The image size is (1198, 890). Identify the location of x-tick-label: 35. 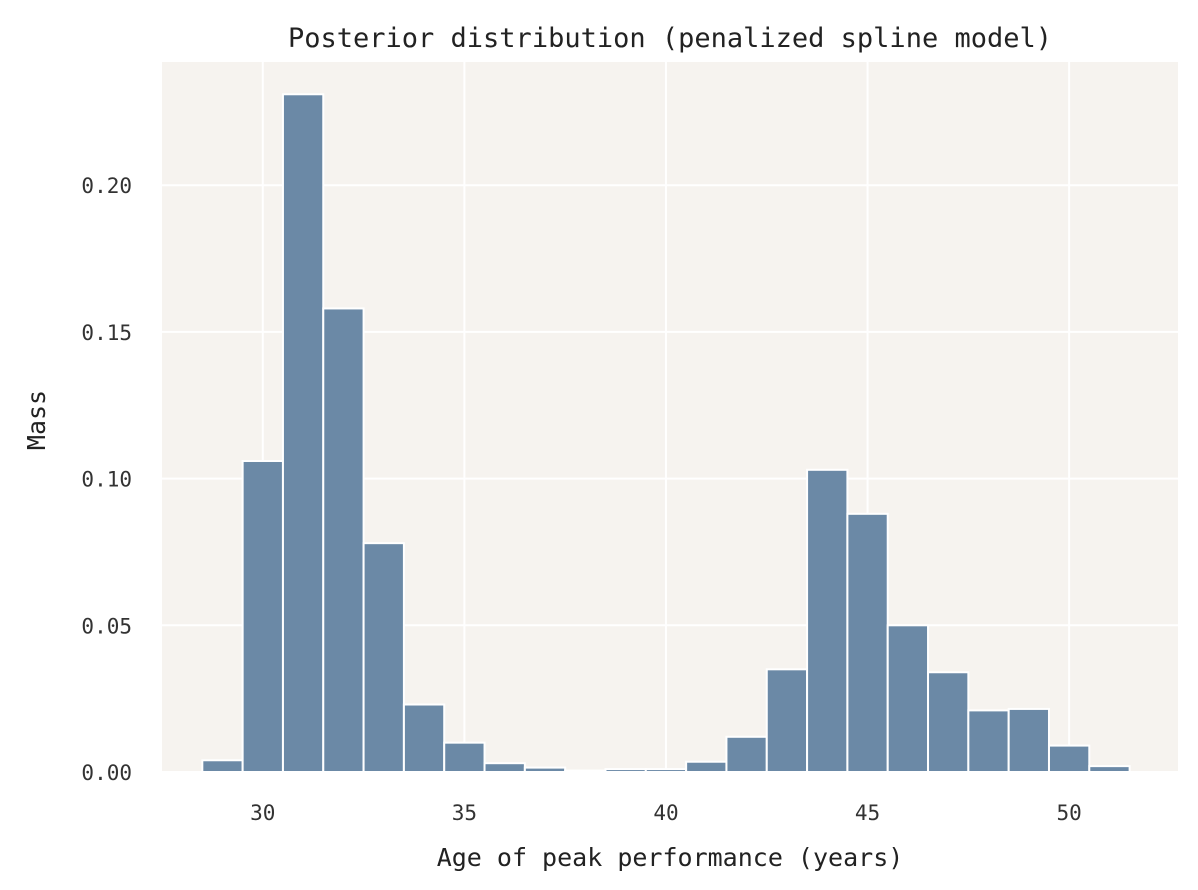
(464, 813).